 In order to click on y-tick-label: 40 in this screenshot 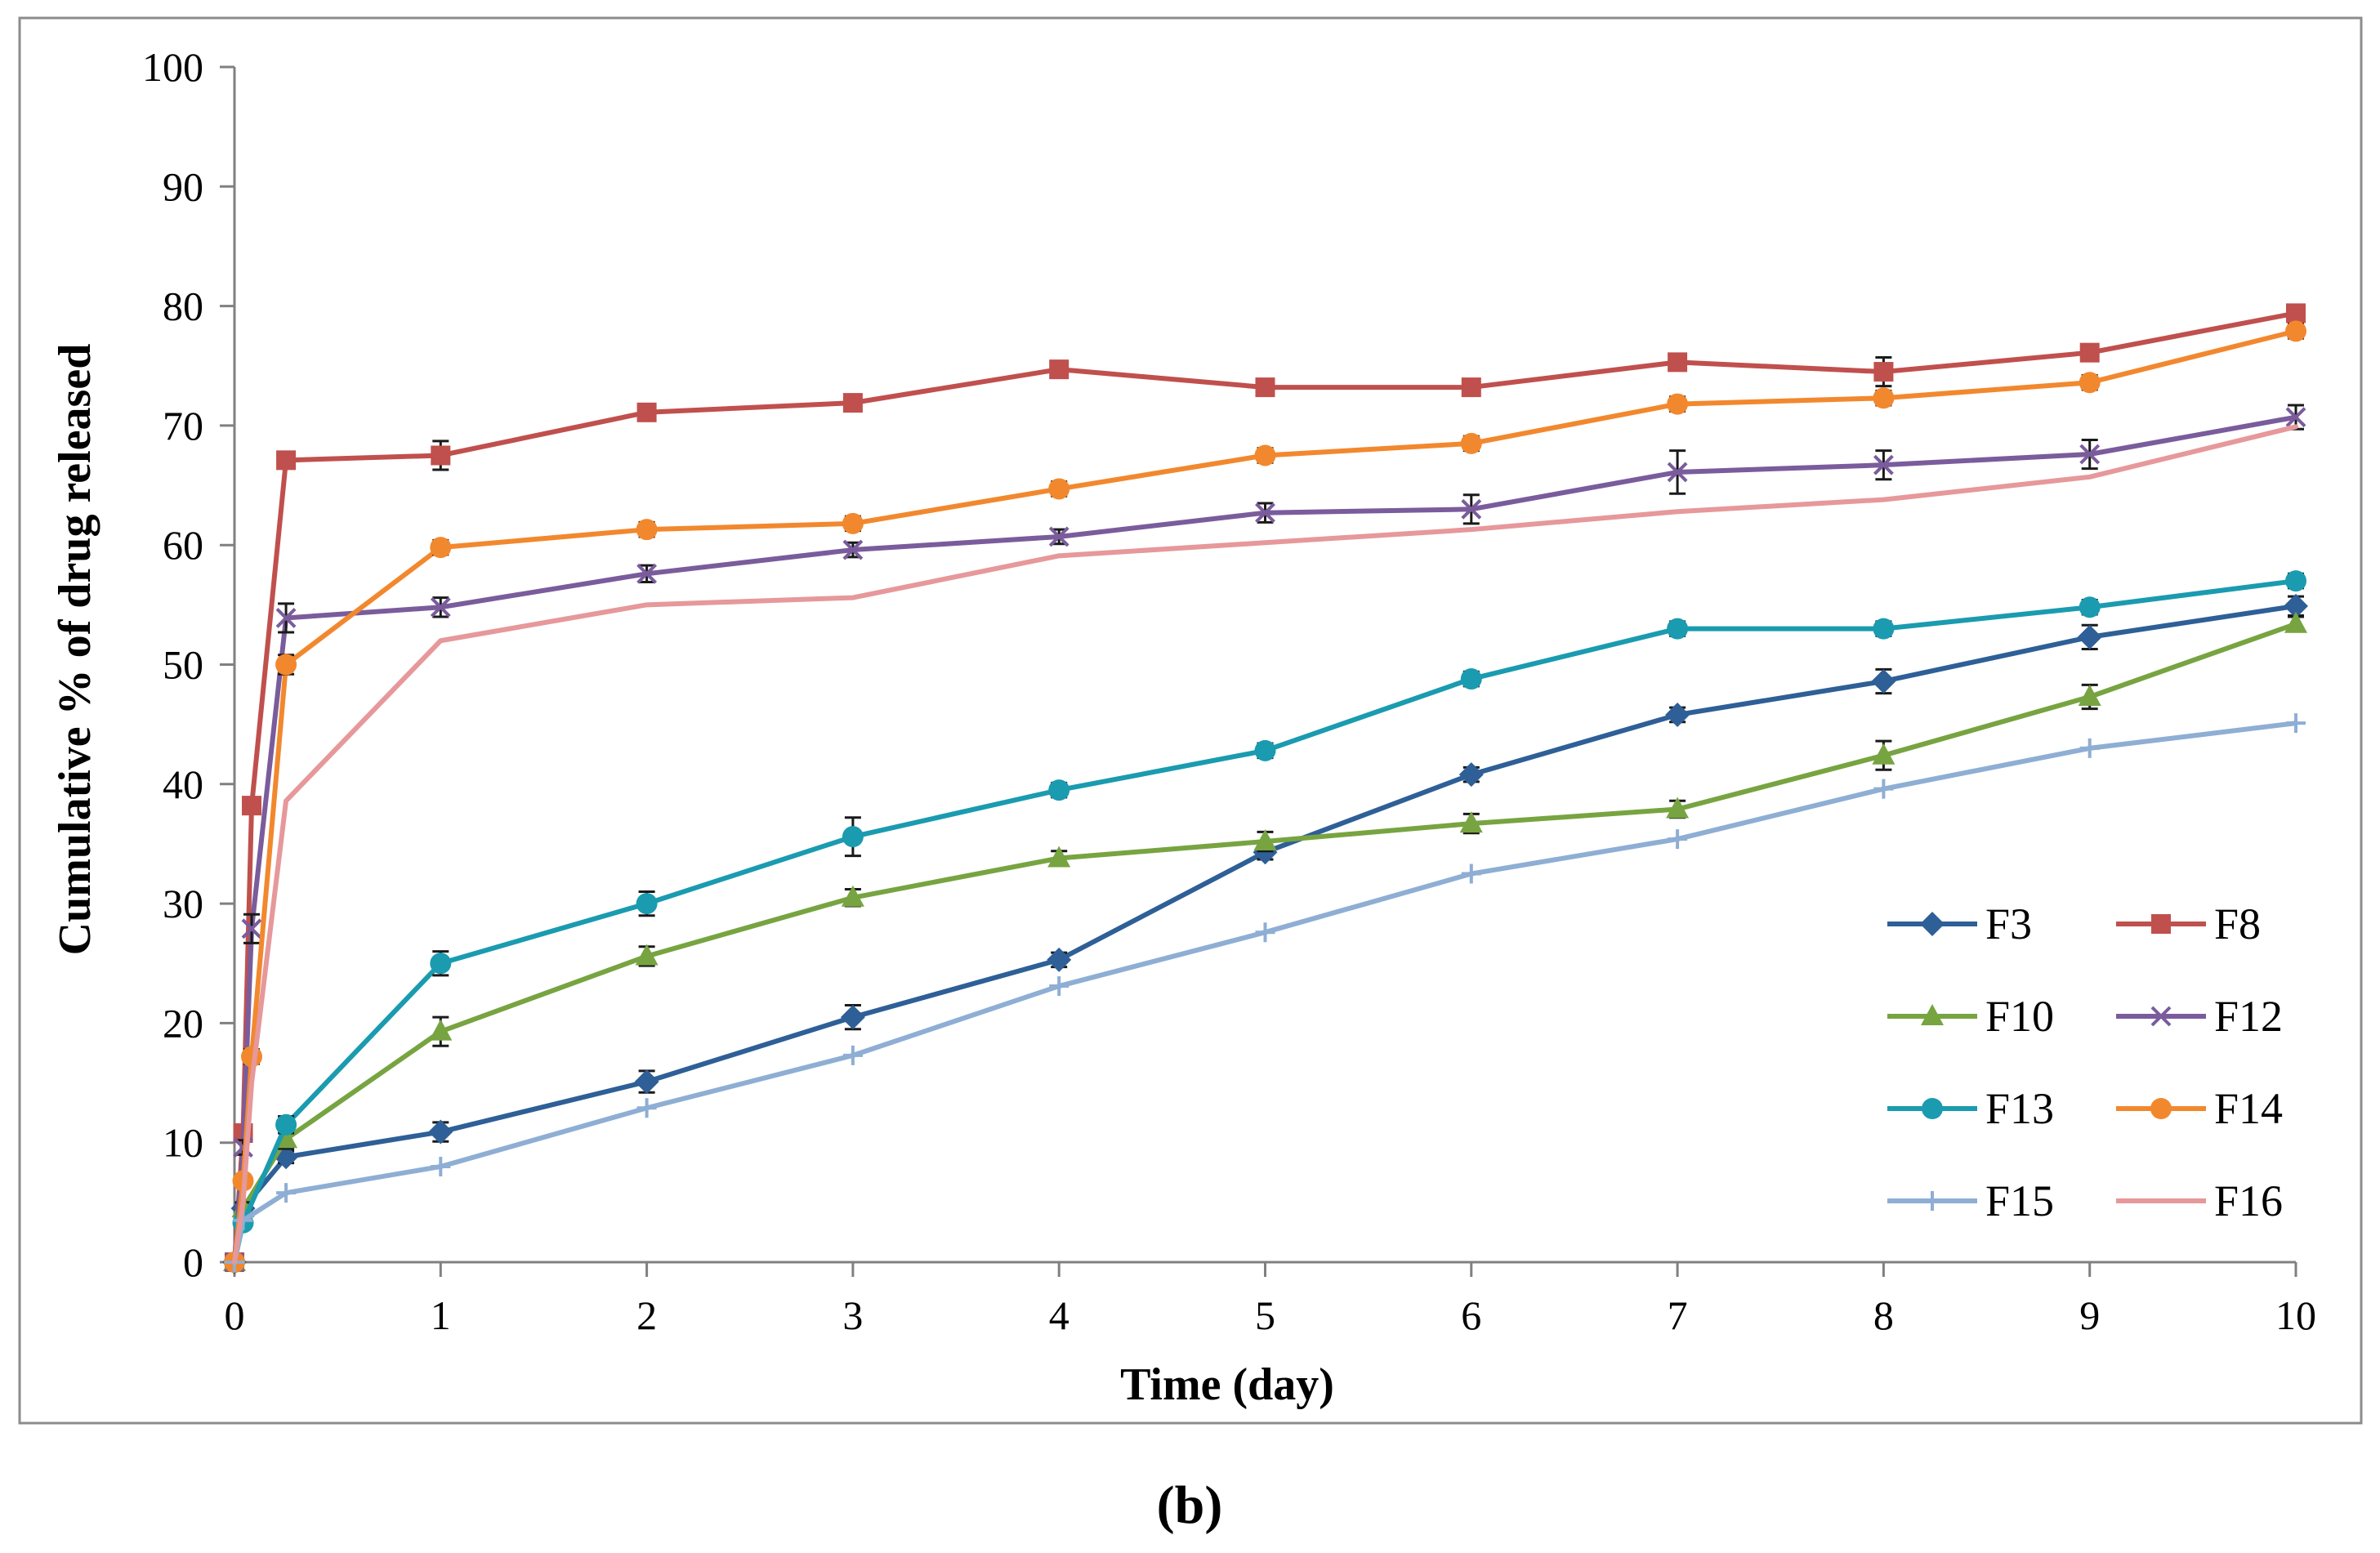, I will do `click(183, 784)`.